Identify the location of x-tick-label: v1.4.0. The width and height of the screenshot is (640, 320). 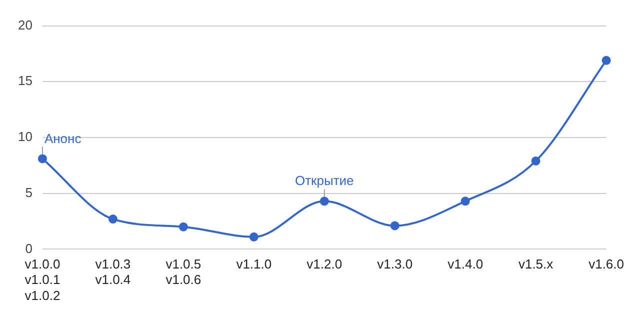
(466, 264).